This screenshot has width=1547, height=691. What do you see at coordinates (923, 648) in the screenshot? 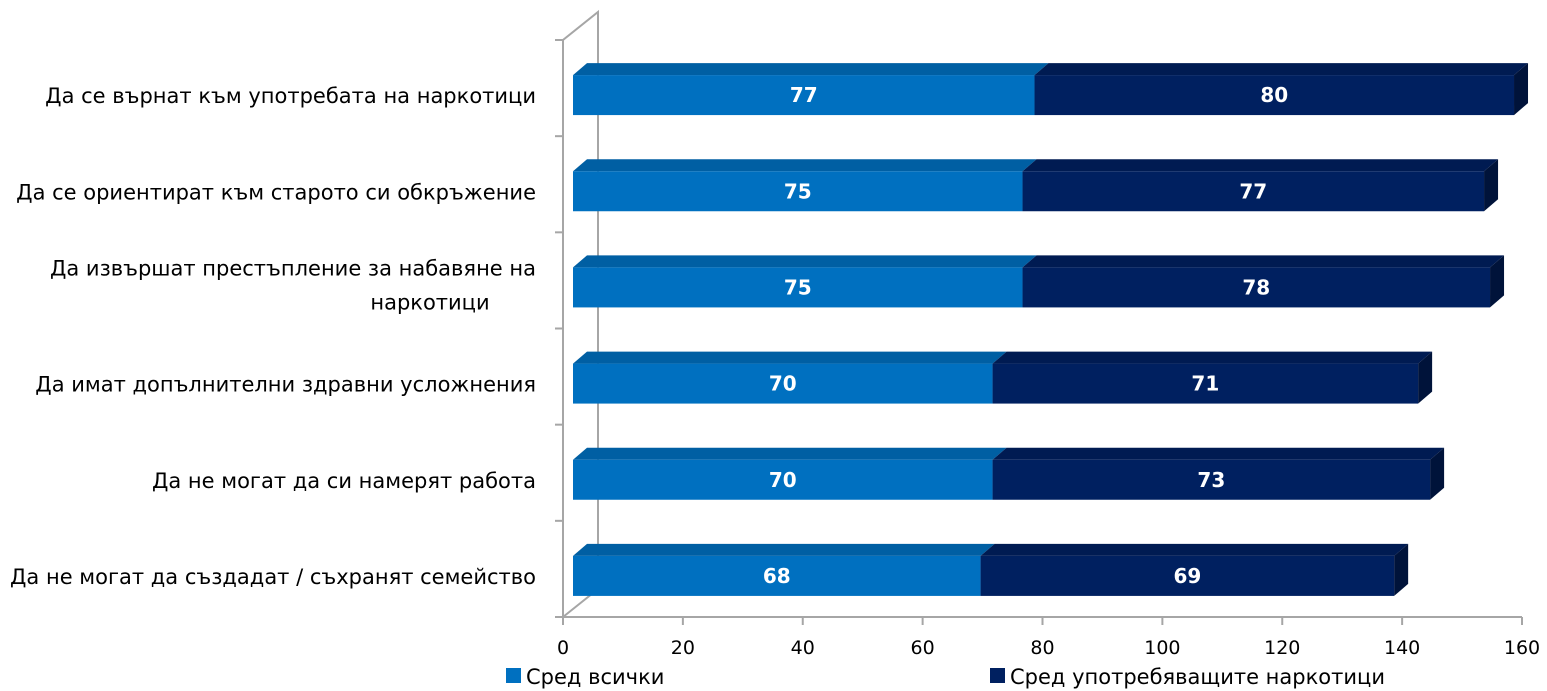
I see `x-tick-label: 60` at bounding box center [923, 648].